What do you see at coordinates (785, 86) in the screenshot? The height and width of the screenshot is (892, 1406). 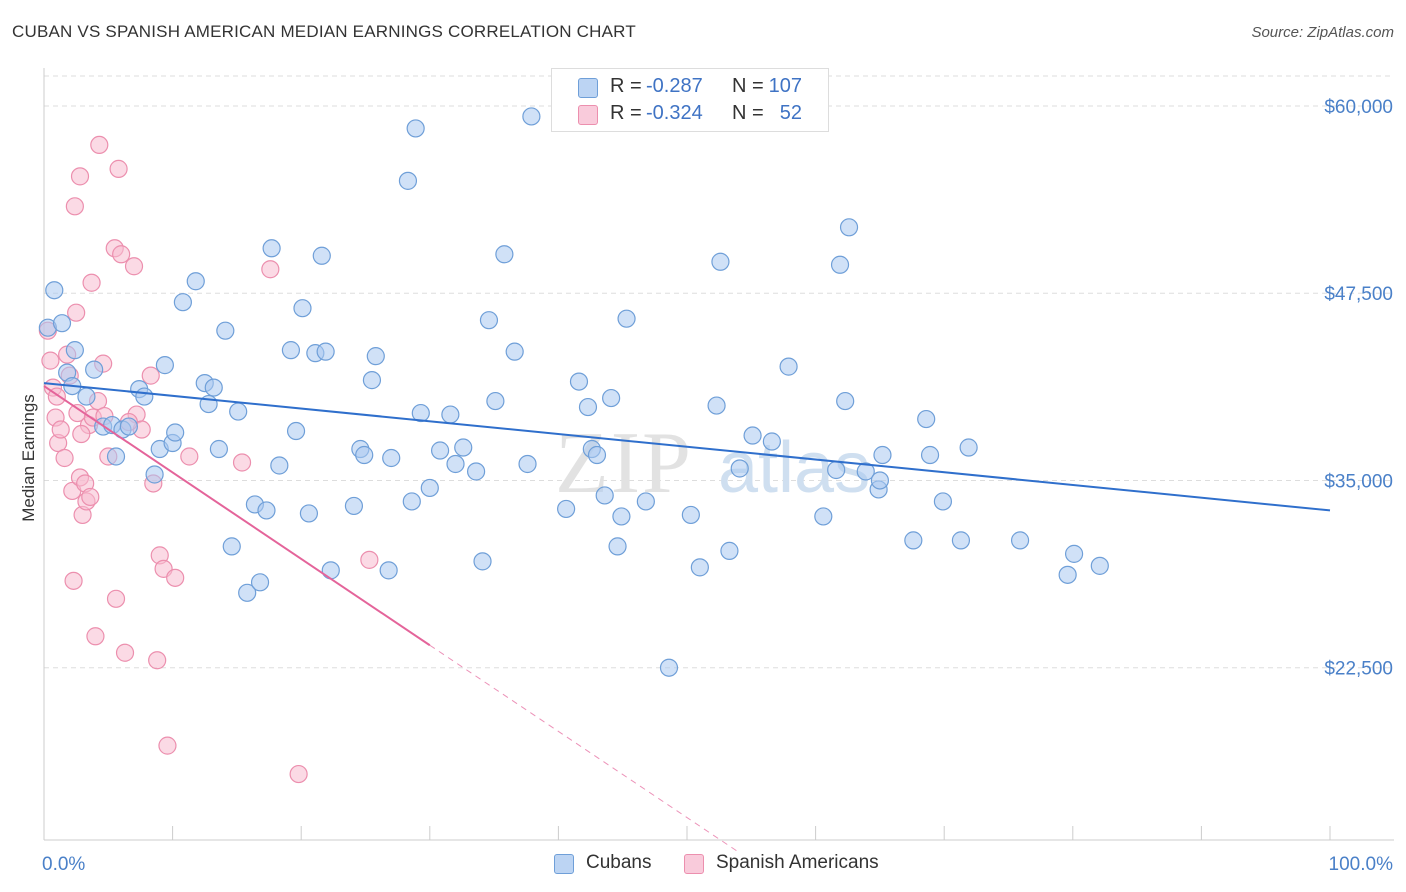 I see `n-value: 107` at bounding box center [785, 86].